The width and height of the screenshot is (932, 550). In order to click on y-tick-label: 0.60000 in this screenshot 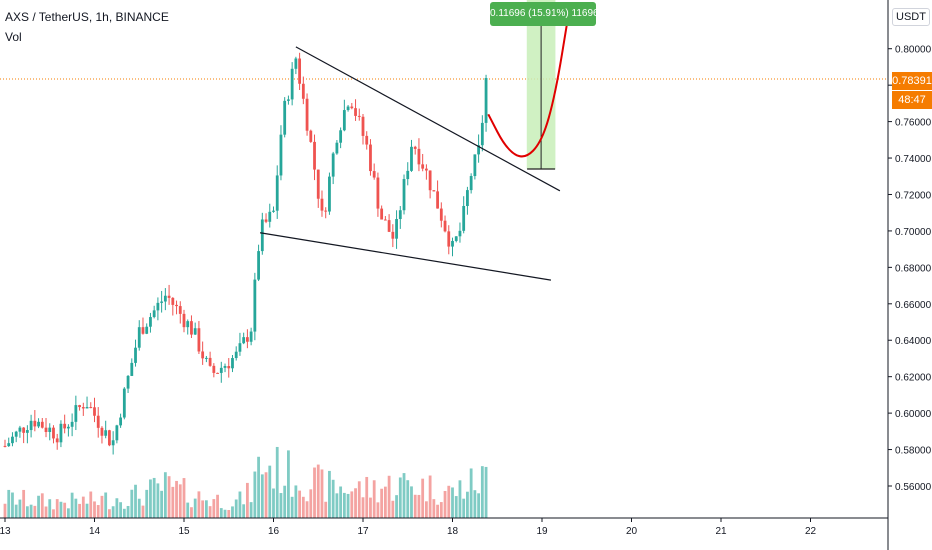, I will do `click(913, 414)`.